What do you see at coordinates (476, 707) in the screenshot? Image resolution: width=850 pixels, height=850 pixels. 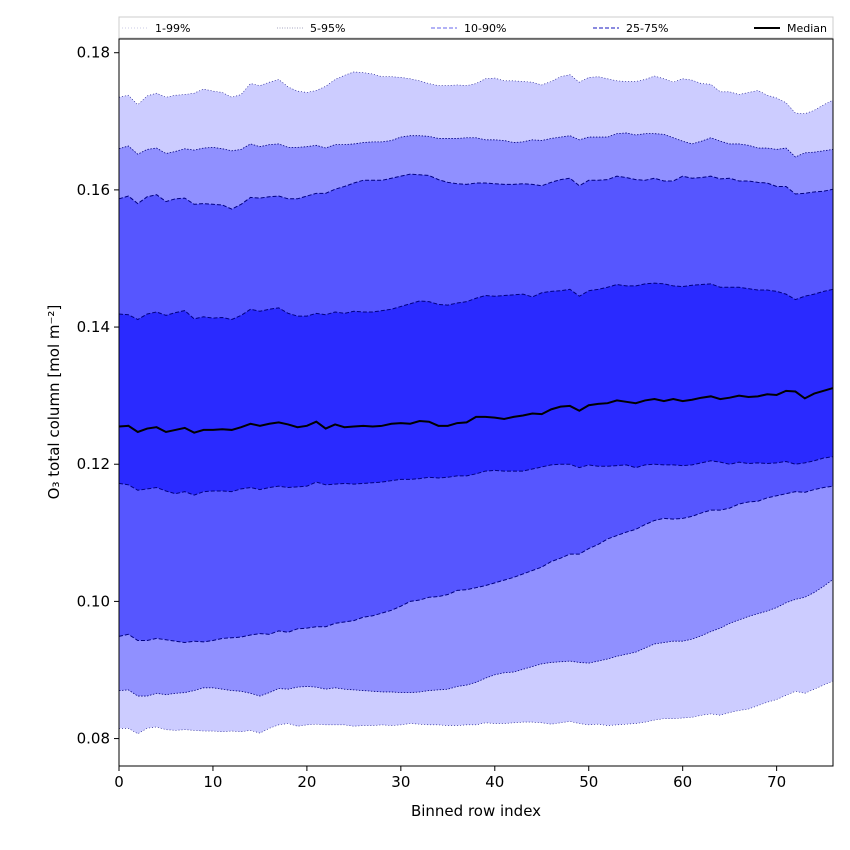 I see `band-1-99-lower-edge` at bounding box center [476, 707].